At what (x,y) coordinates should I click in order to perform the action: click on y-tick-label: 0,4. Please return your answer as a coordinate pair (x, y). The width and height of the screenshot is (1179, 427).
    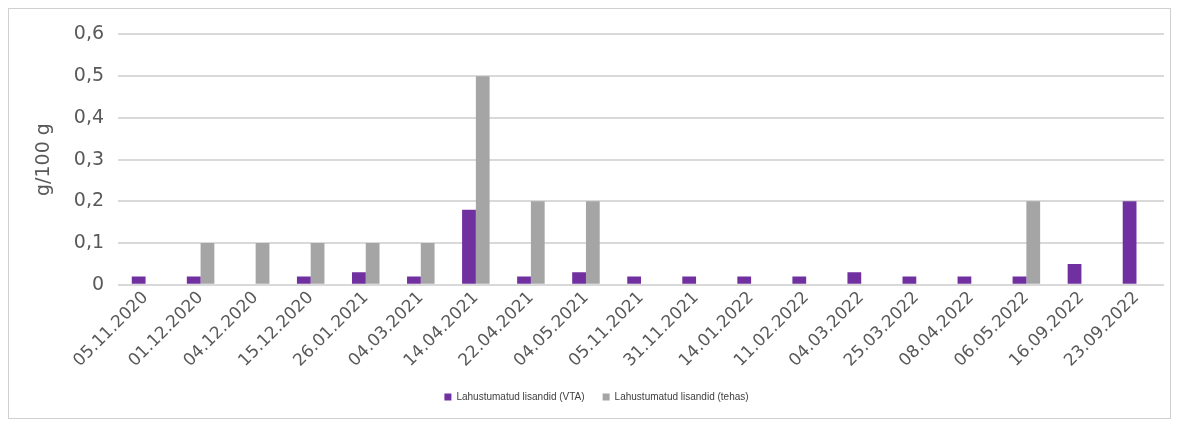
    Looking at the image, I should click on (89, 115).